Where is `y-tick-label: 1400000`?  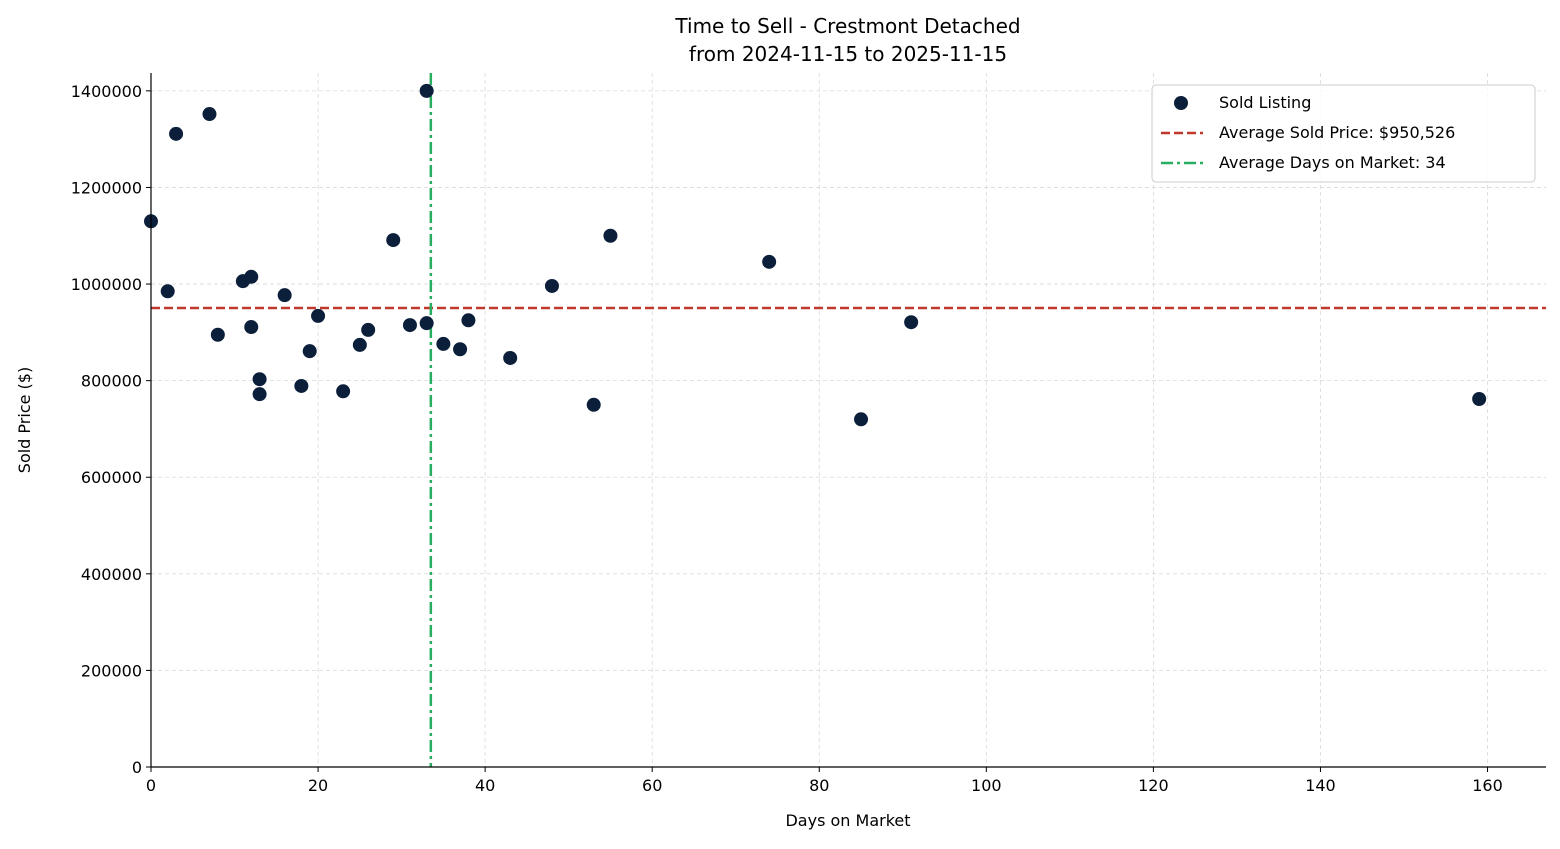
y-tick-label: 1400000 is located at coordinates (106, 91).